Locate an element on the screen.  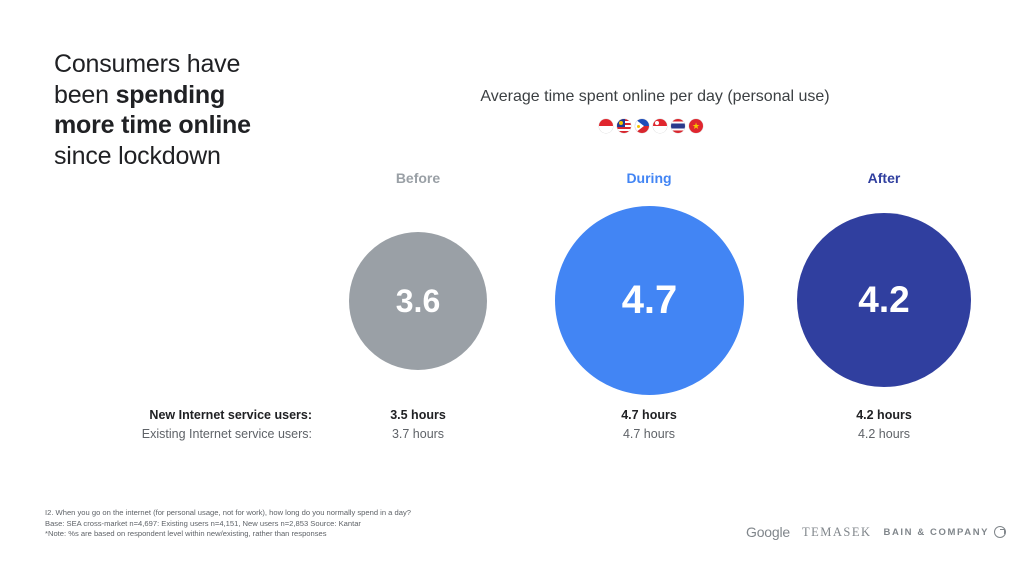
singapore-flag-icon is located at coordinates (660, 126).